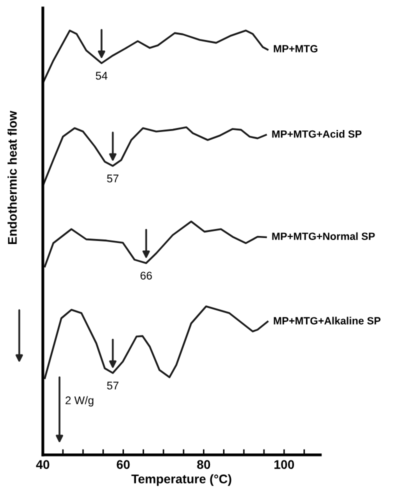 The image size is (408, 501). I want to click on y-axis-title: Endothermic heat flow, so click(12, 177).